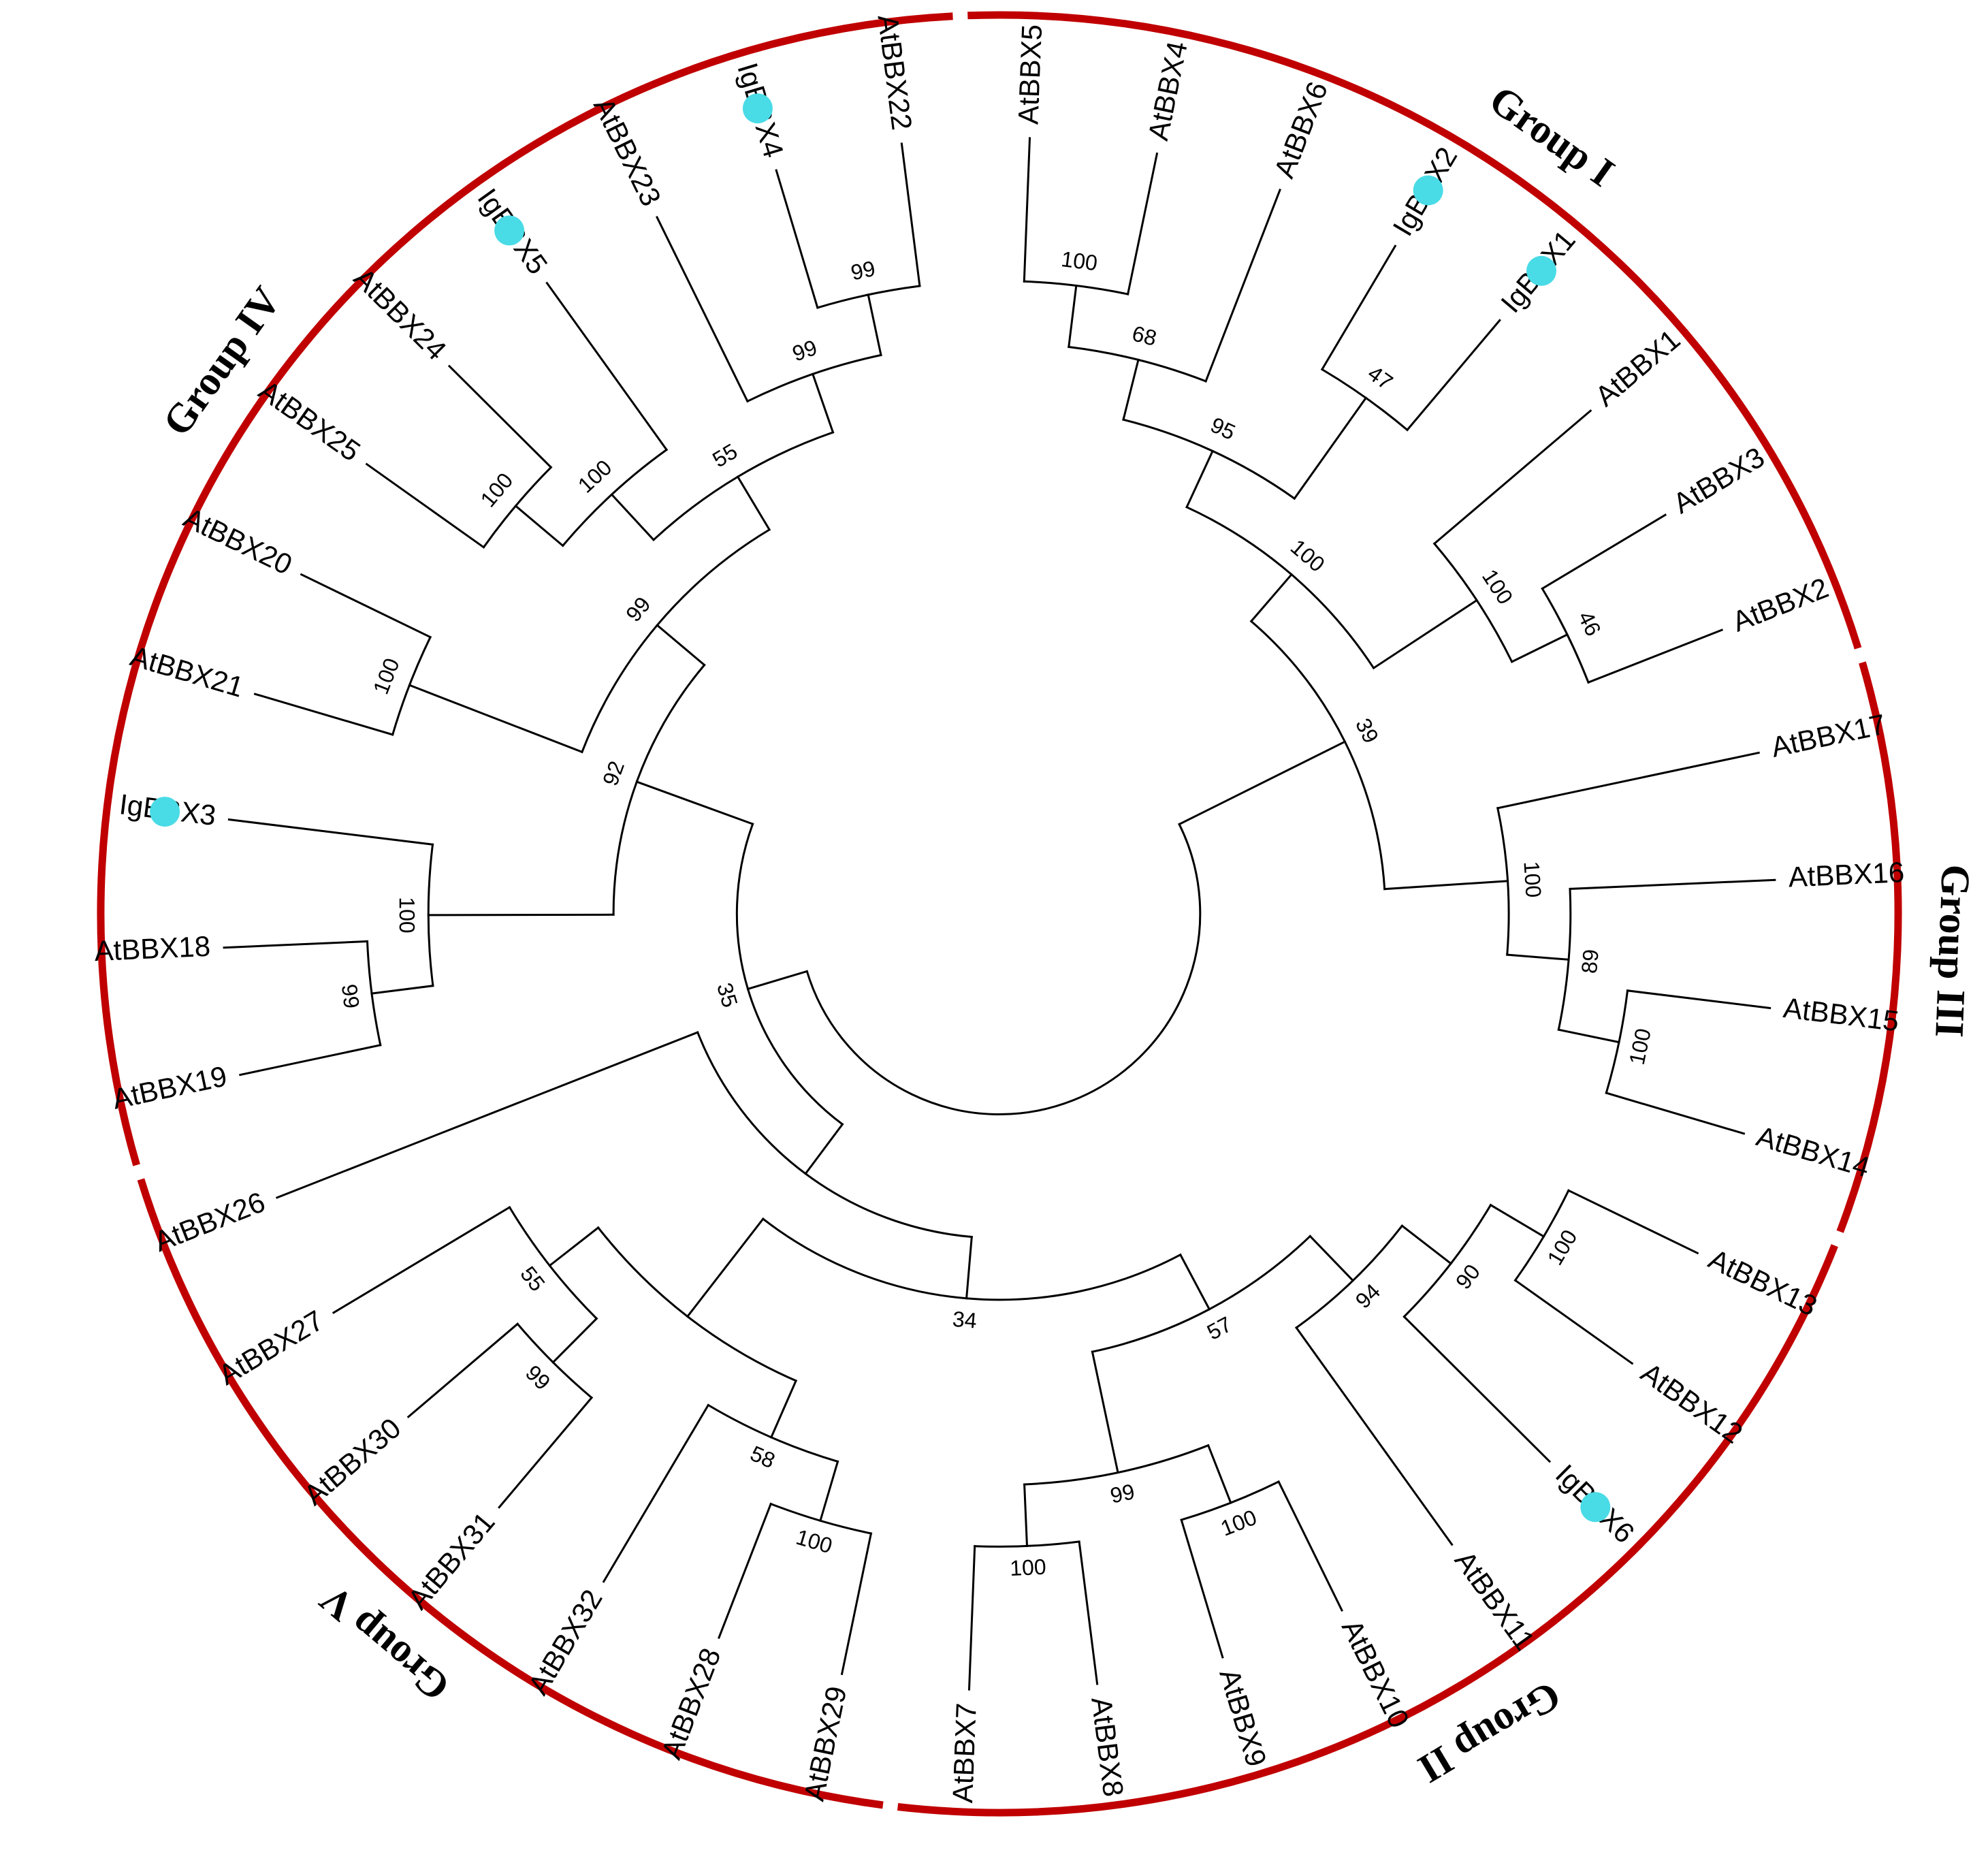 The width and height of the screenshot is (1988, 1863). Describe the element at coordinates (874, 325) in the screenshot. I see `branch-c31` at that location.